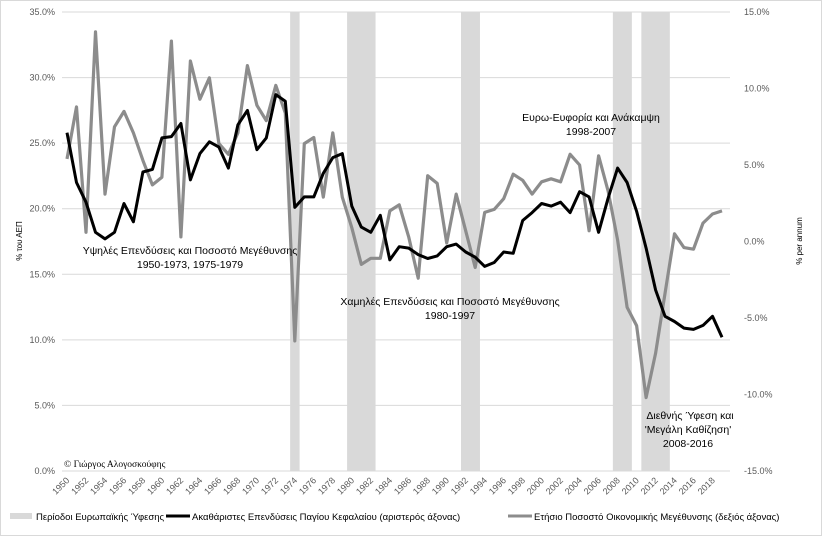 This screenshot has width=822, height=536. What do you see at coordinates (611, 485) in the screenshot?
I see `x-tick-label: 2008` at bounding box center [611, 485].